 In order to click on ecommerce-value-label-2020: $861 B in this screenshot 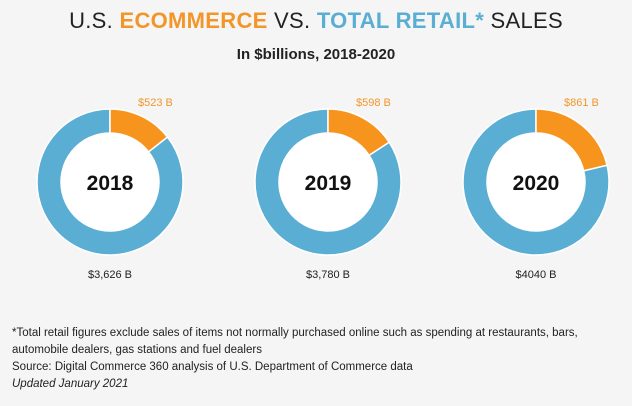, I will do `click(581, 103)`.